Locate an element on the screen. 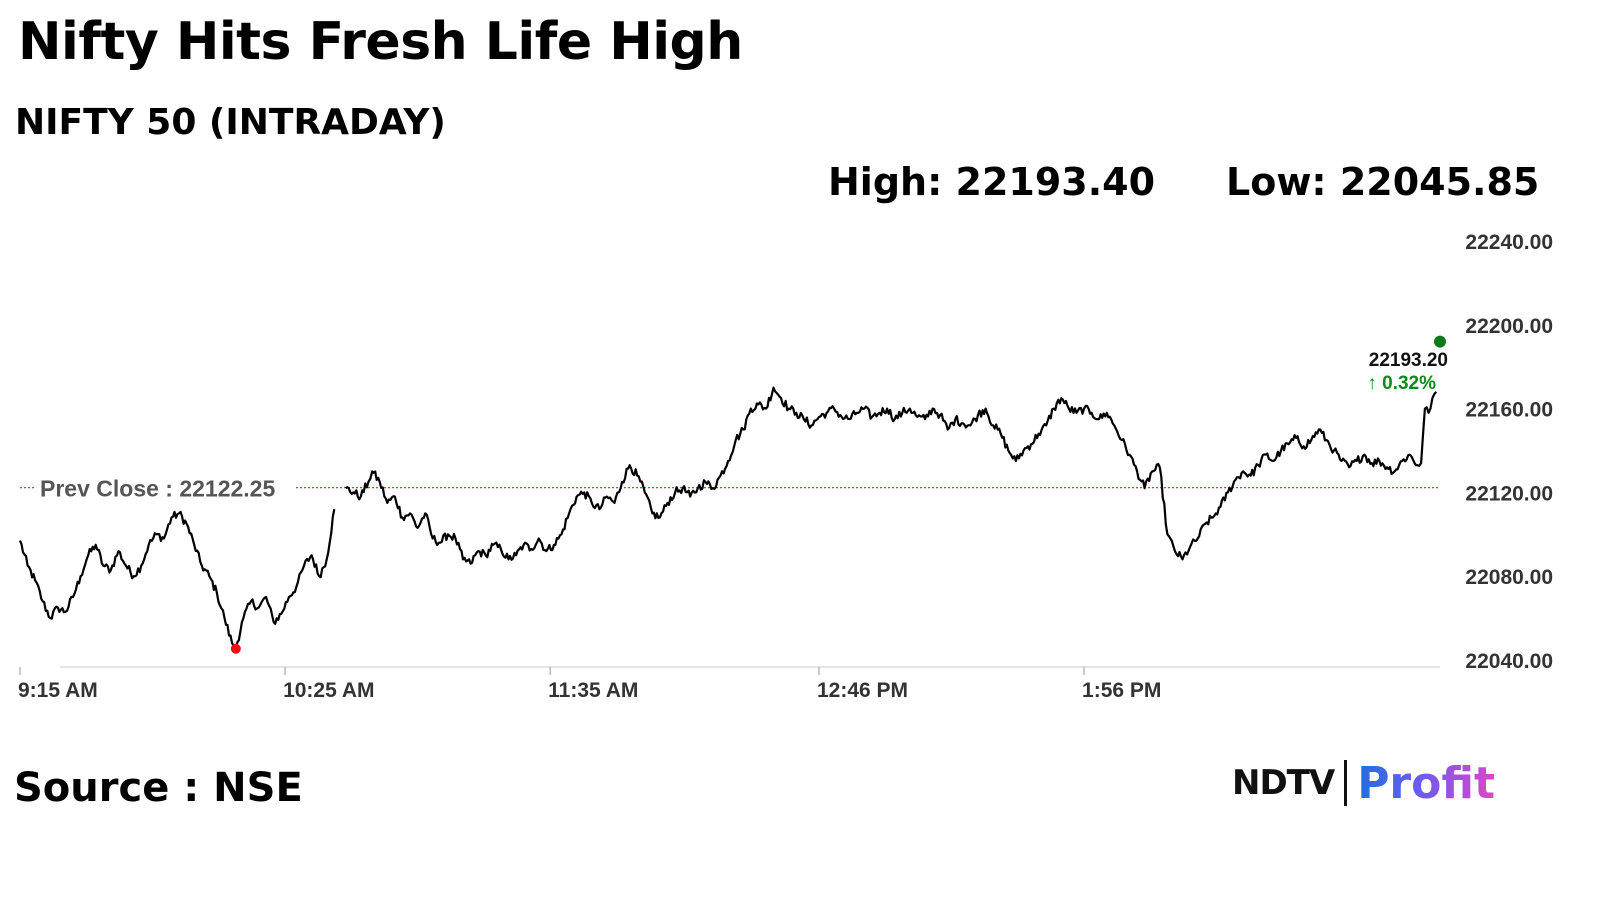 The width and height of the screenshot is (1600, 900). prev-close-label-bg is located at coordinates (165, 486).